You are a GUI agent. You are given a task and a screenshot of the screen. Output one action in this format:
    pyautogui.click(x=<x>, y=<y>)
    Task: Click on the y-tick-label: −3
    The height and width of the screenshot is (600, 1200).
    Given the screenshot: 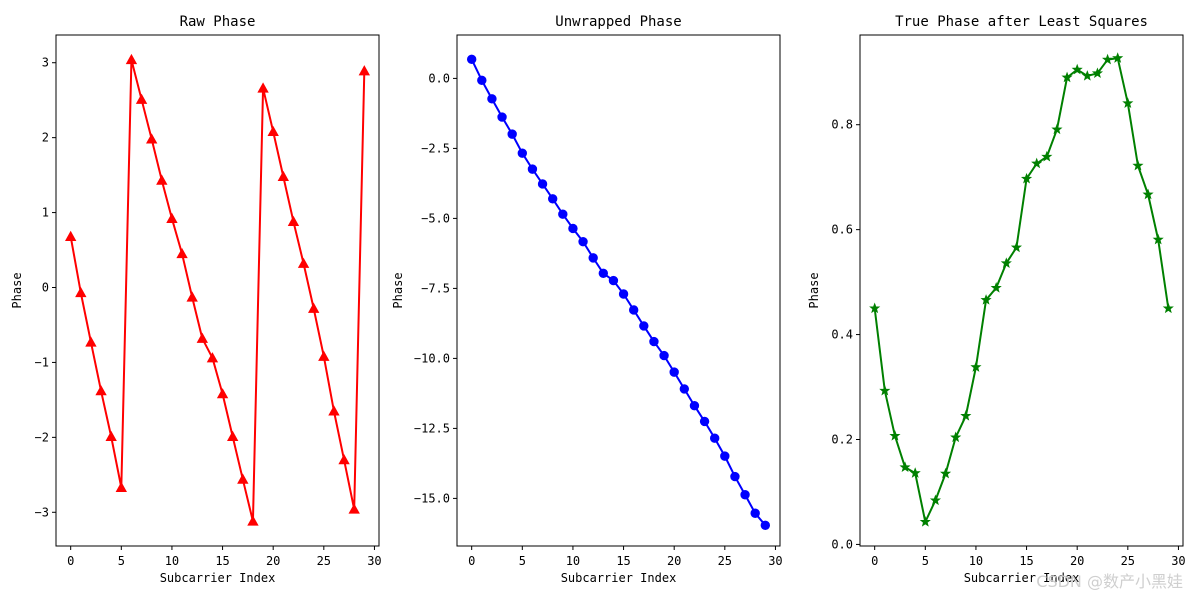 What is the action you would take?
    pyautogui.click(x=42, y=512)
    